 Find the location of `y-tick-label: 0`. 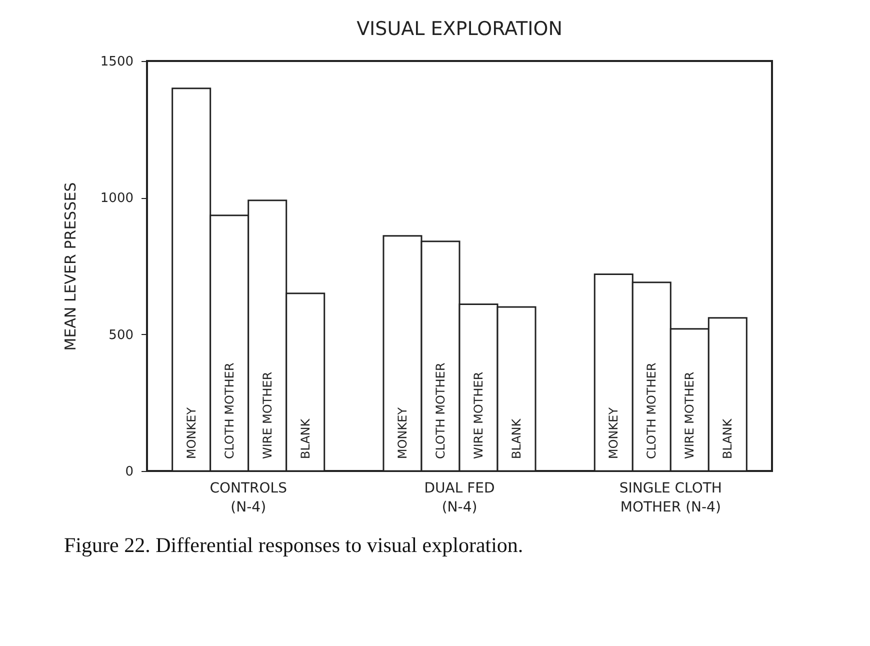

y-tick-label: 0 is located at coordinates (129, 472).